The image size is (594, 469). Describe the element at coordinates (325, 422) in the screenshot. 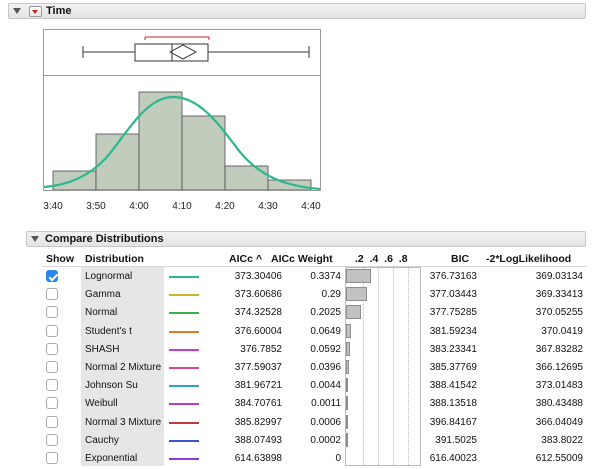

I see `aicc-weight-value: 0.0006` at that location.